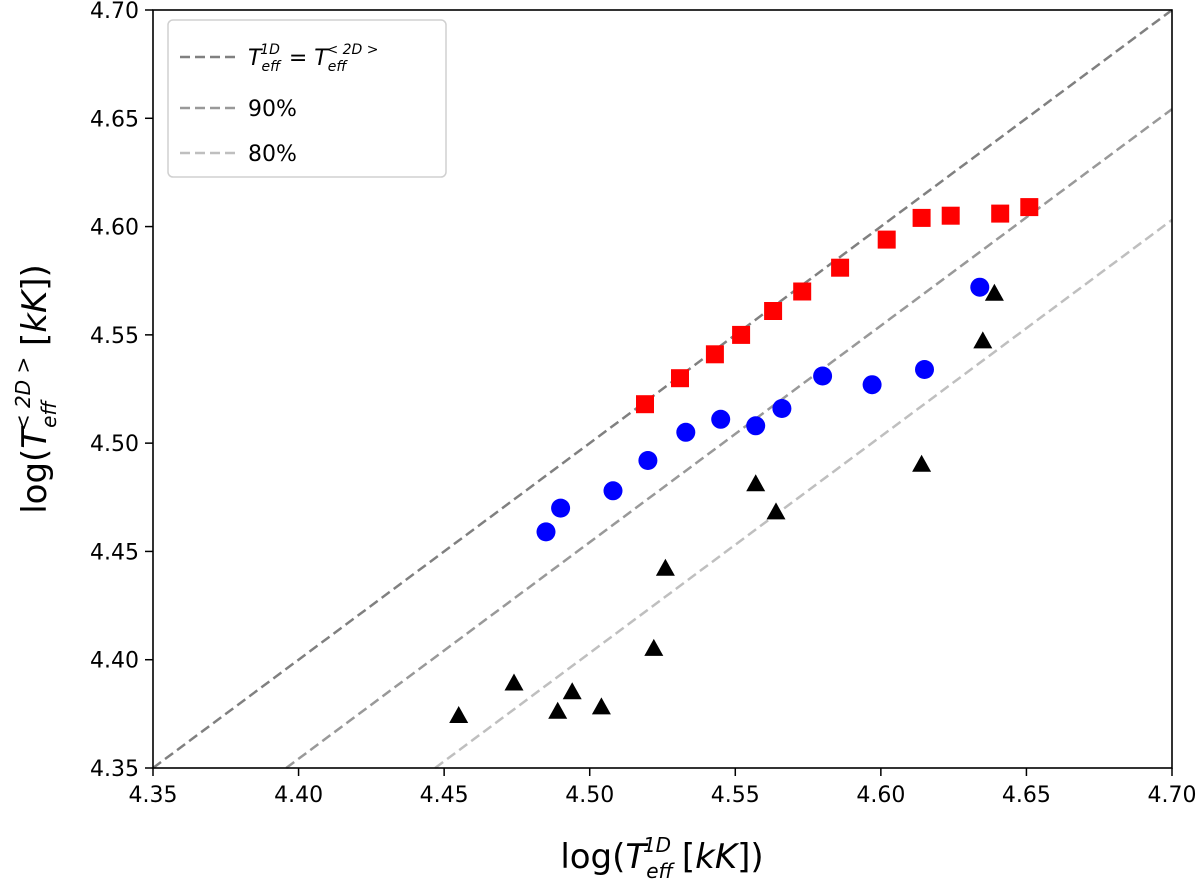 The width and height of the screenshot is (1200, 885). I want to click on legend: Teff1D = Teff< 2D > 90% 80%, so click(307, 98).